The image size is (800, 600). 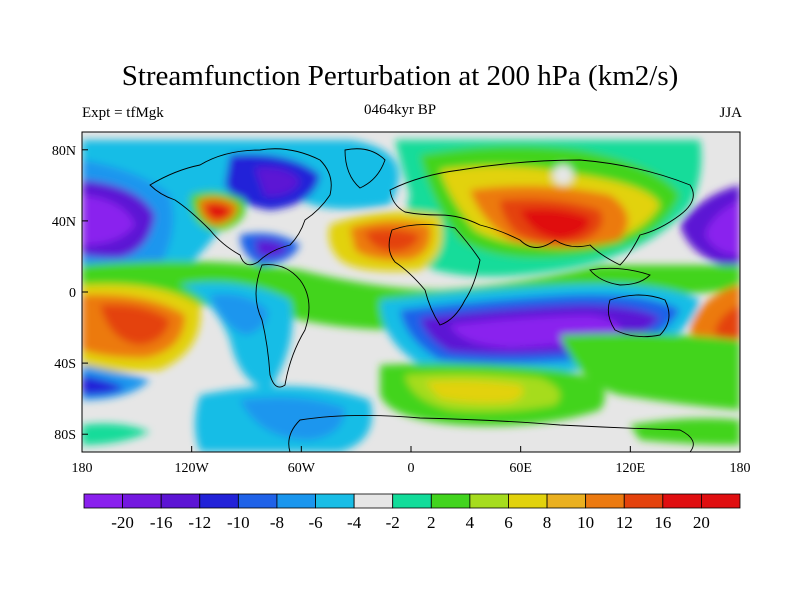 I want to click on experiment-label: Expt = tfMgk, so click(x=123, y=113).